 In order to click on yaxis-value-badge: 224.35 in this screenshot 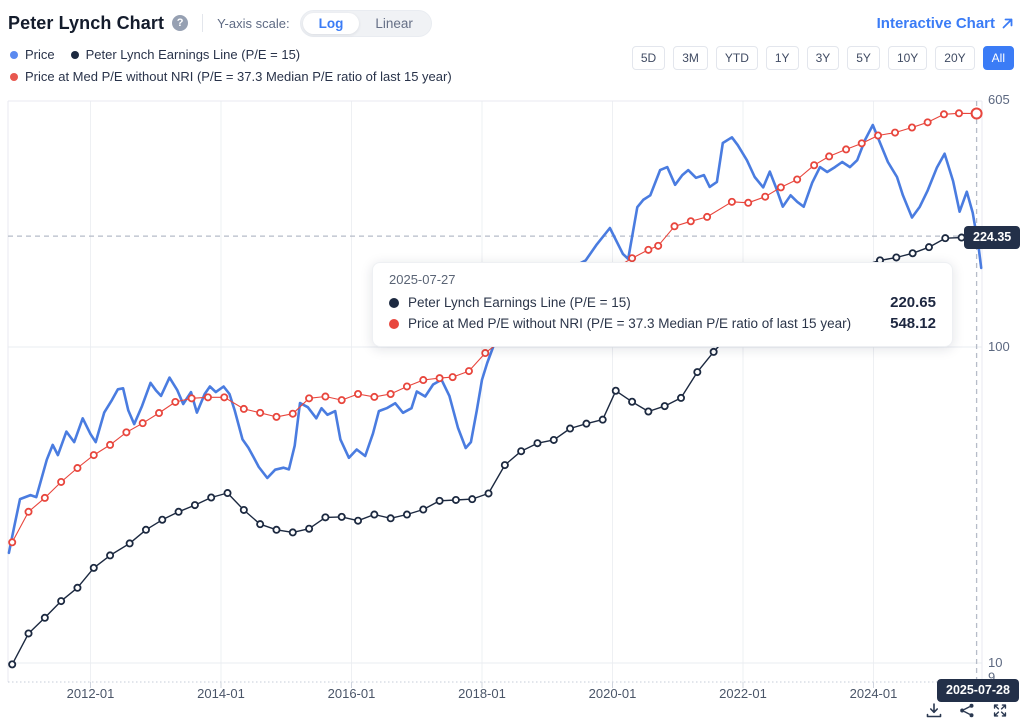, I will do `click(992, 237)`.